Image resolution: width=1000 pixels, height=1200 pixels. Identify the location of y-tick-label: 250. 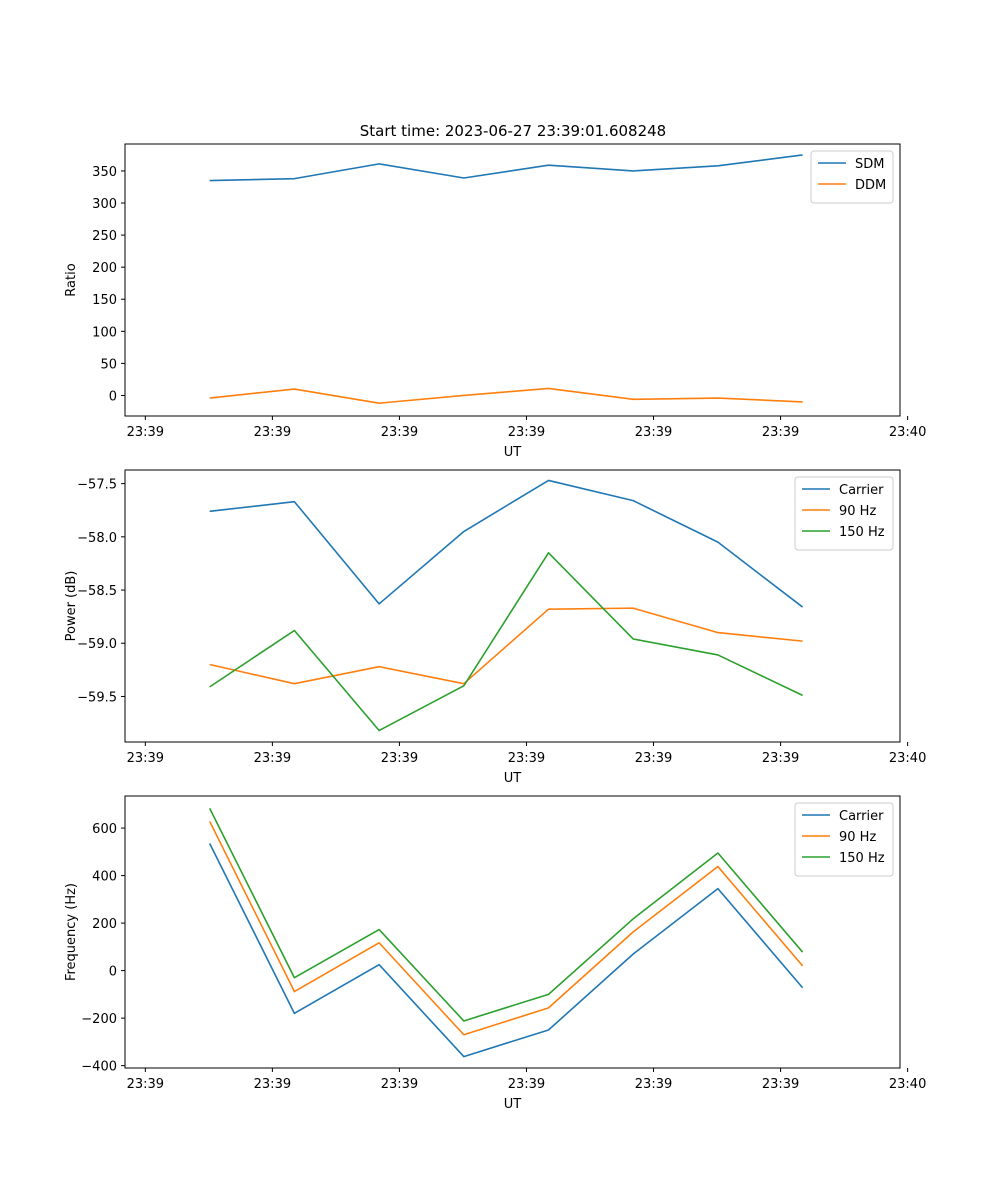
(104, 236).